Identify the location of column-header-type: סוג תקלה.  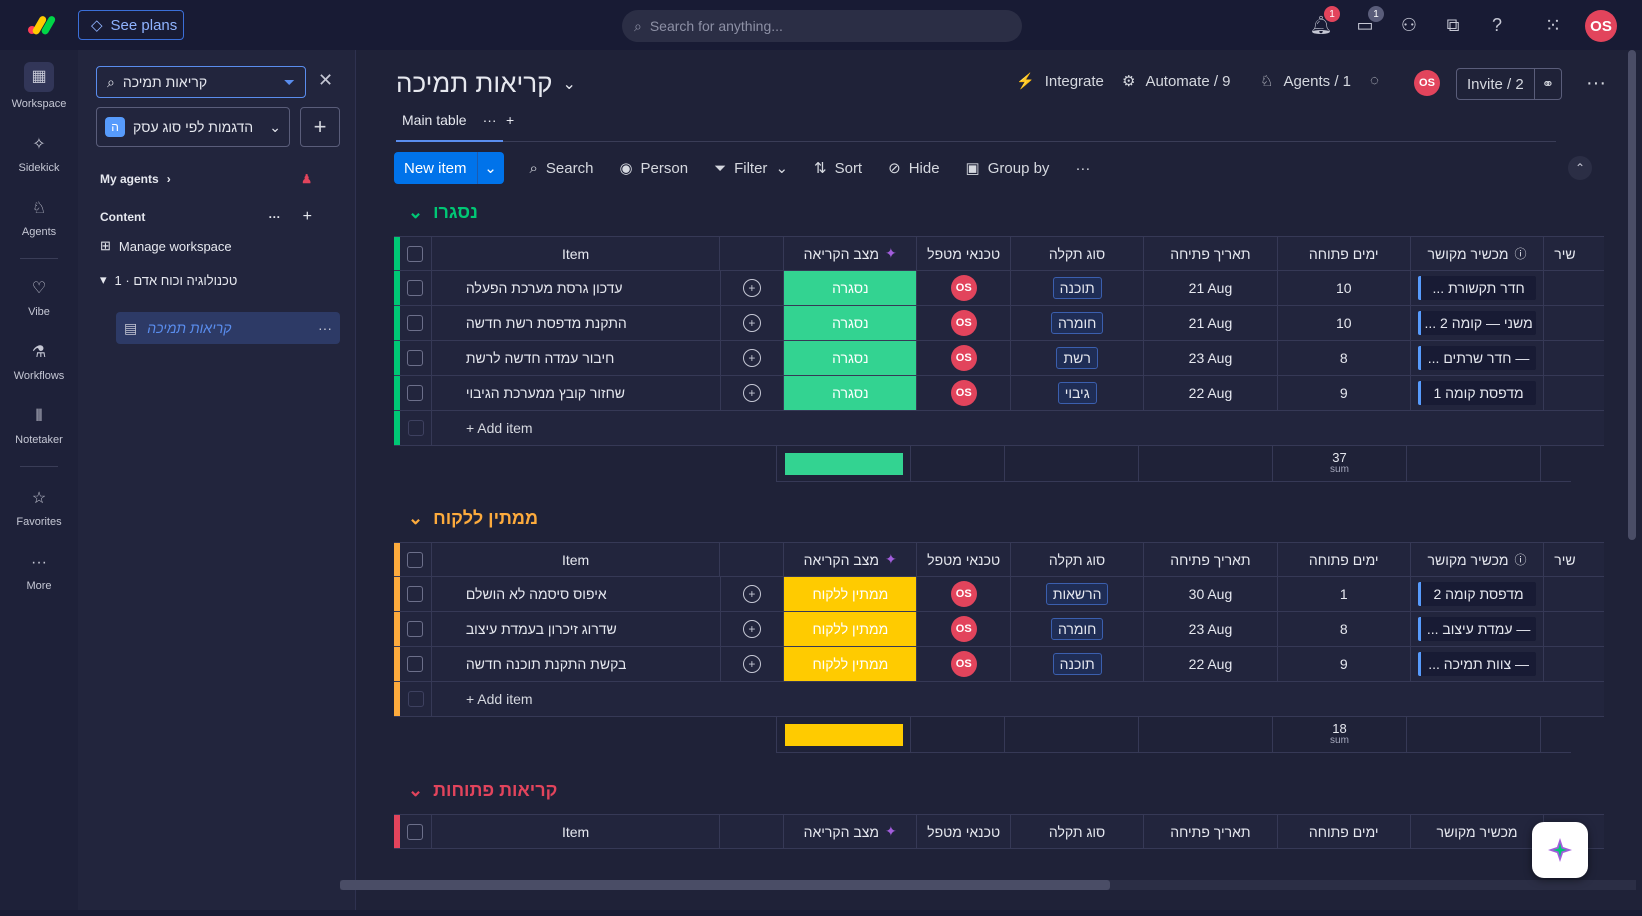
(1078, 831).